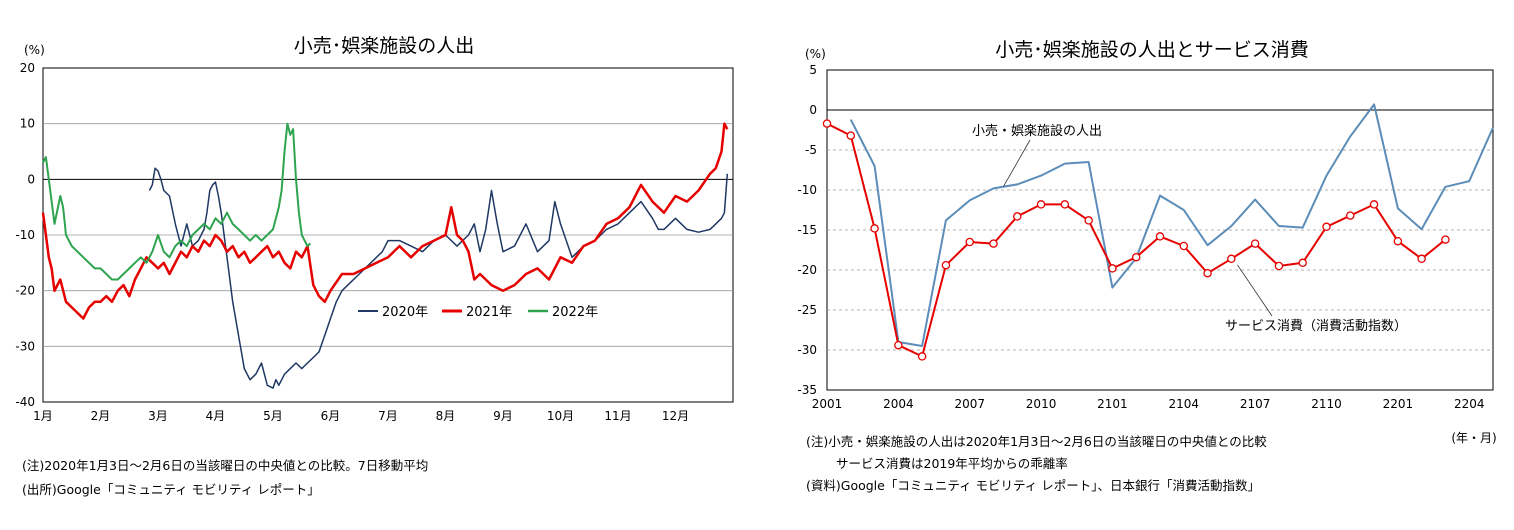  What do you see at coordinates (815, 54) in the screenshot?
I see `chart-right-ylabel: (%)` at bounding box center [815, 54].